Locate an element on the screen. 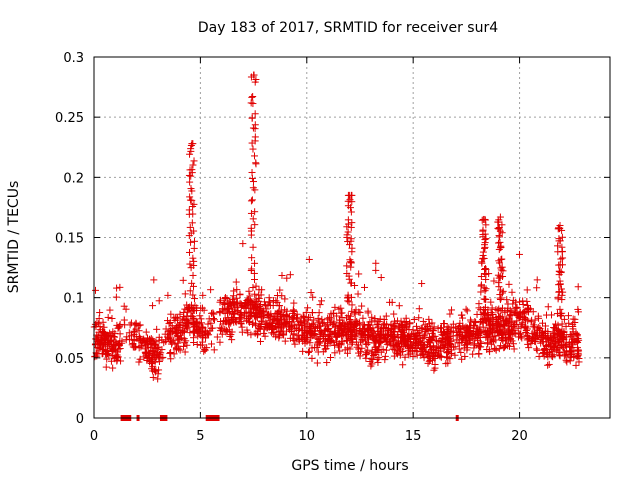 This screenshot has height=480, width=640. y-tick-label: 0.1 is located at coordinates (73, 299).